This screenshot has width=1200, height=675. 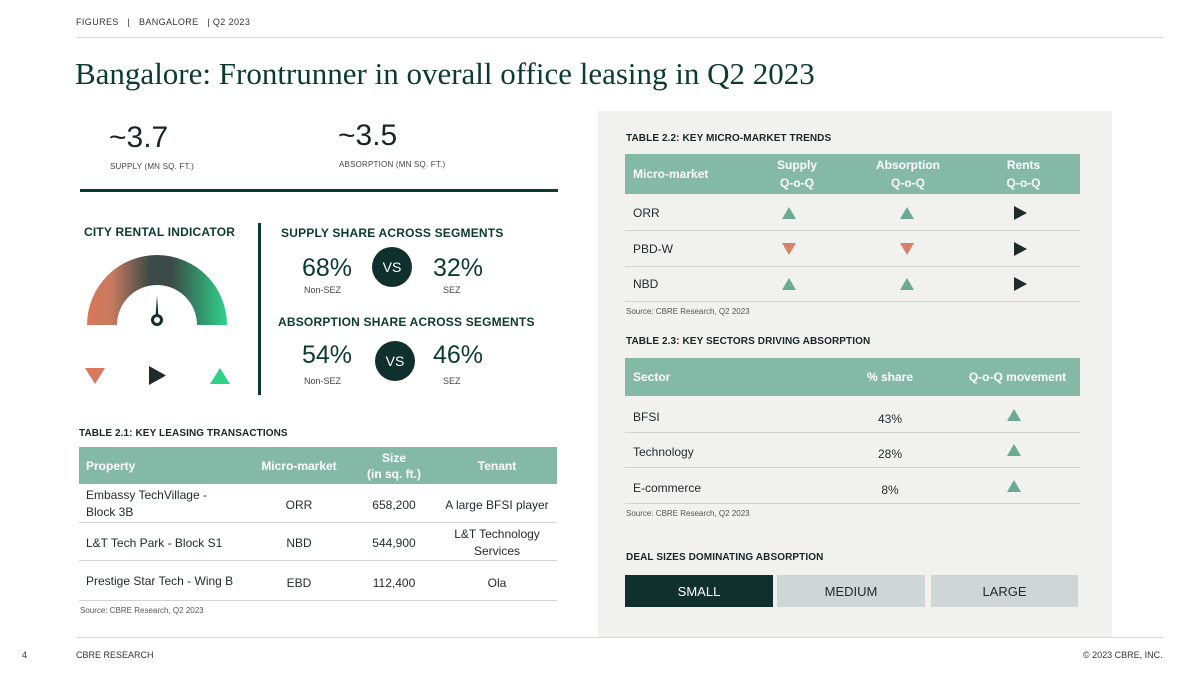 I want to click on table21-header-micromarket: Micro-market, so click(x=299, y=465).